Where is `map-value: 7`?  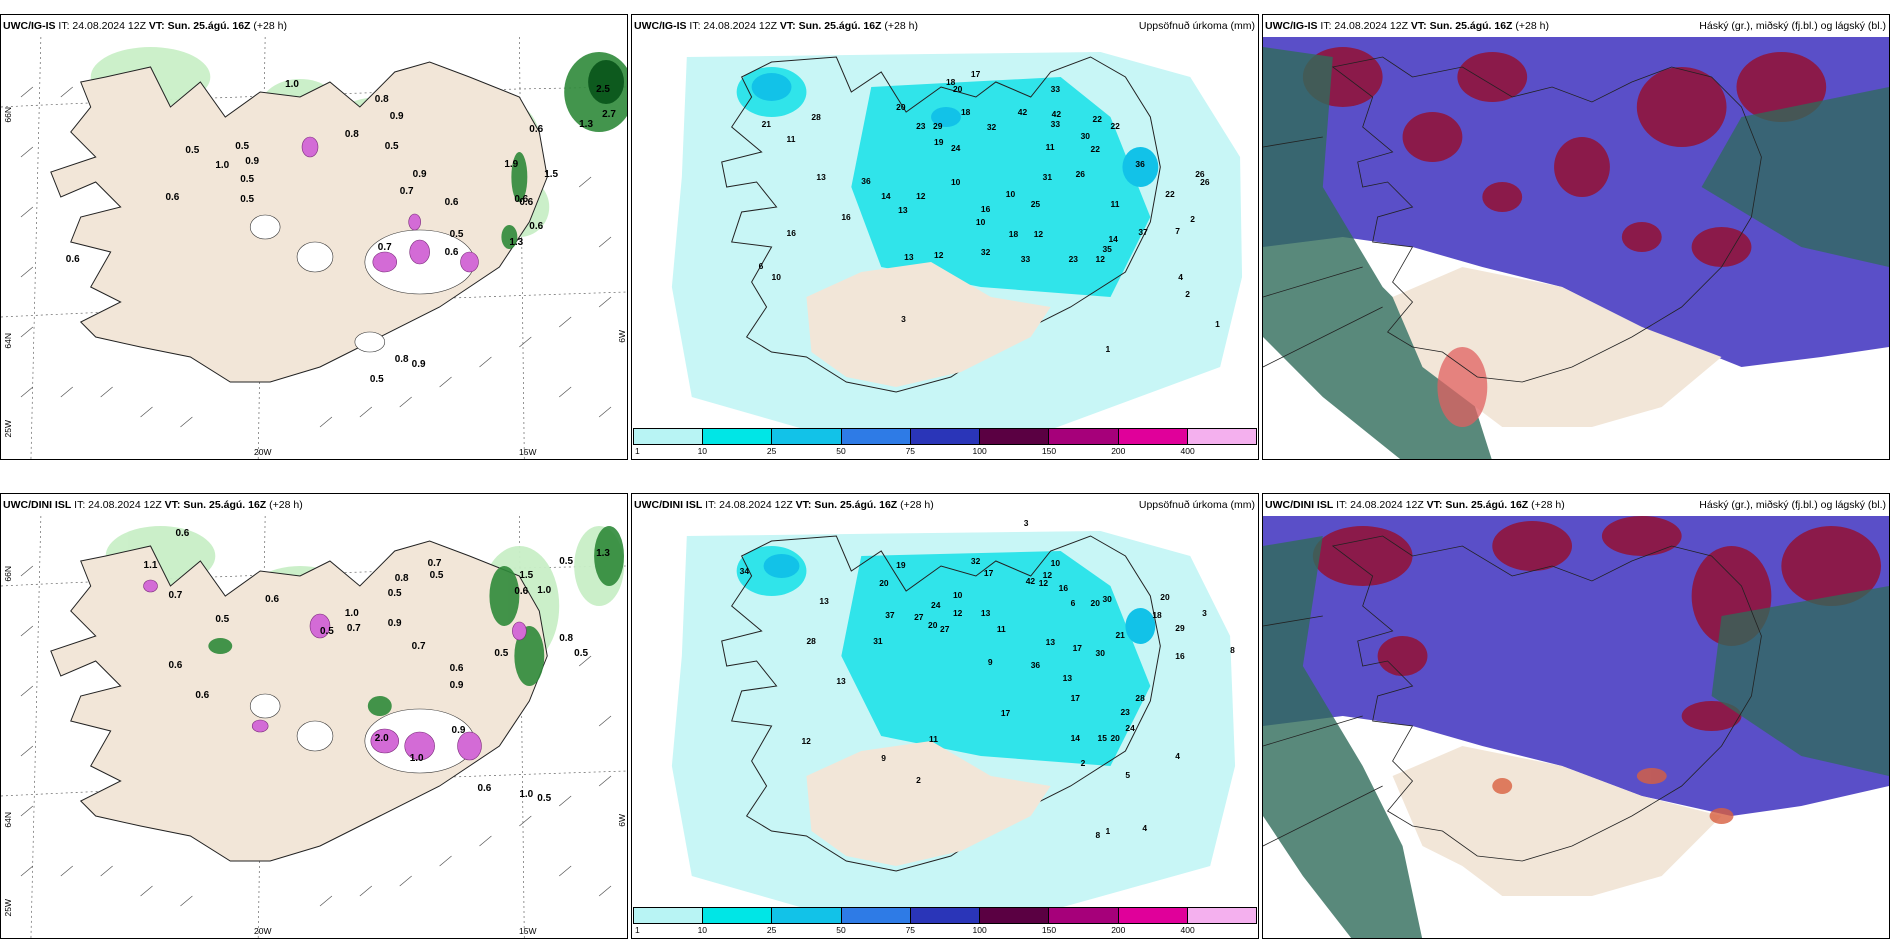 map-value: 7 is located at coordinates (1177, 231).